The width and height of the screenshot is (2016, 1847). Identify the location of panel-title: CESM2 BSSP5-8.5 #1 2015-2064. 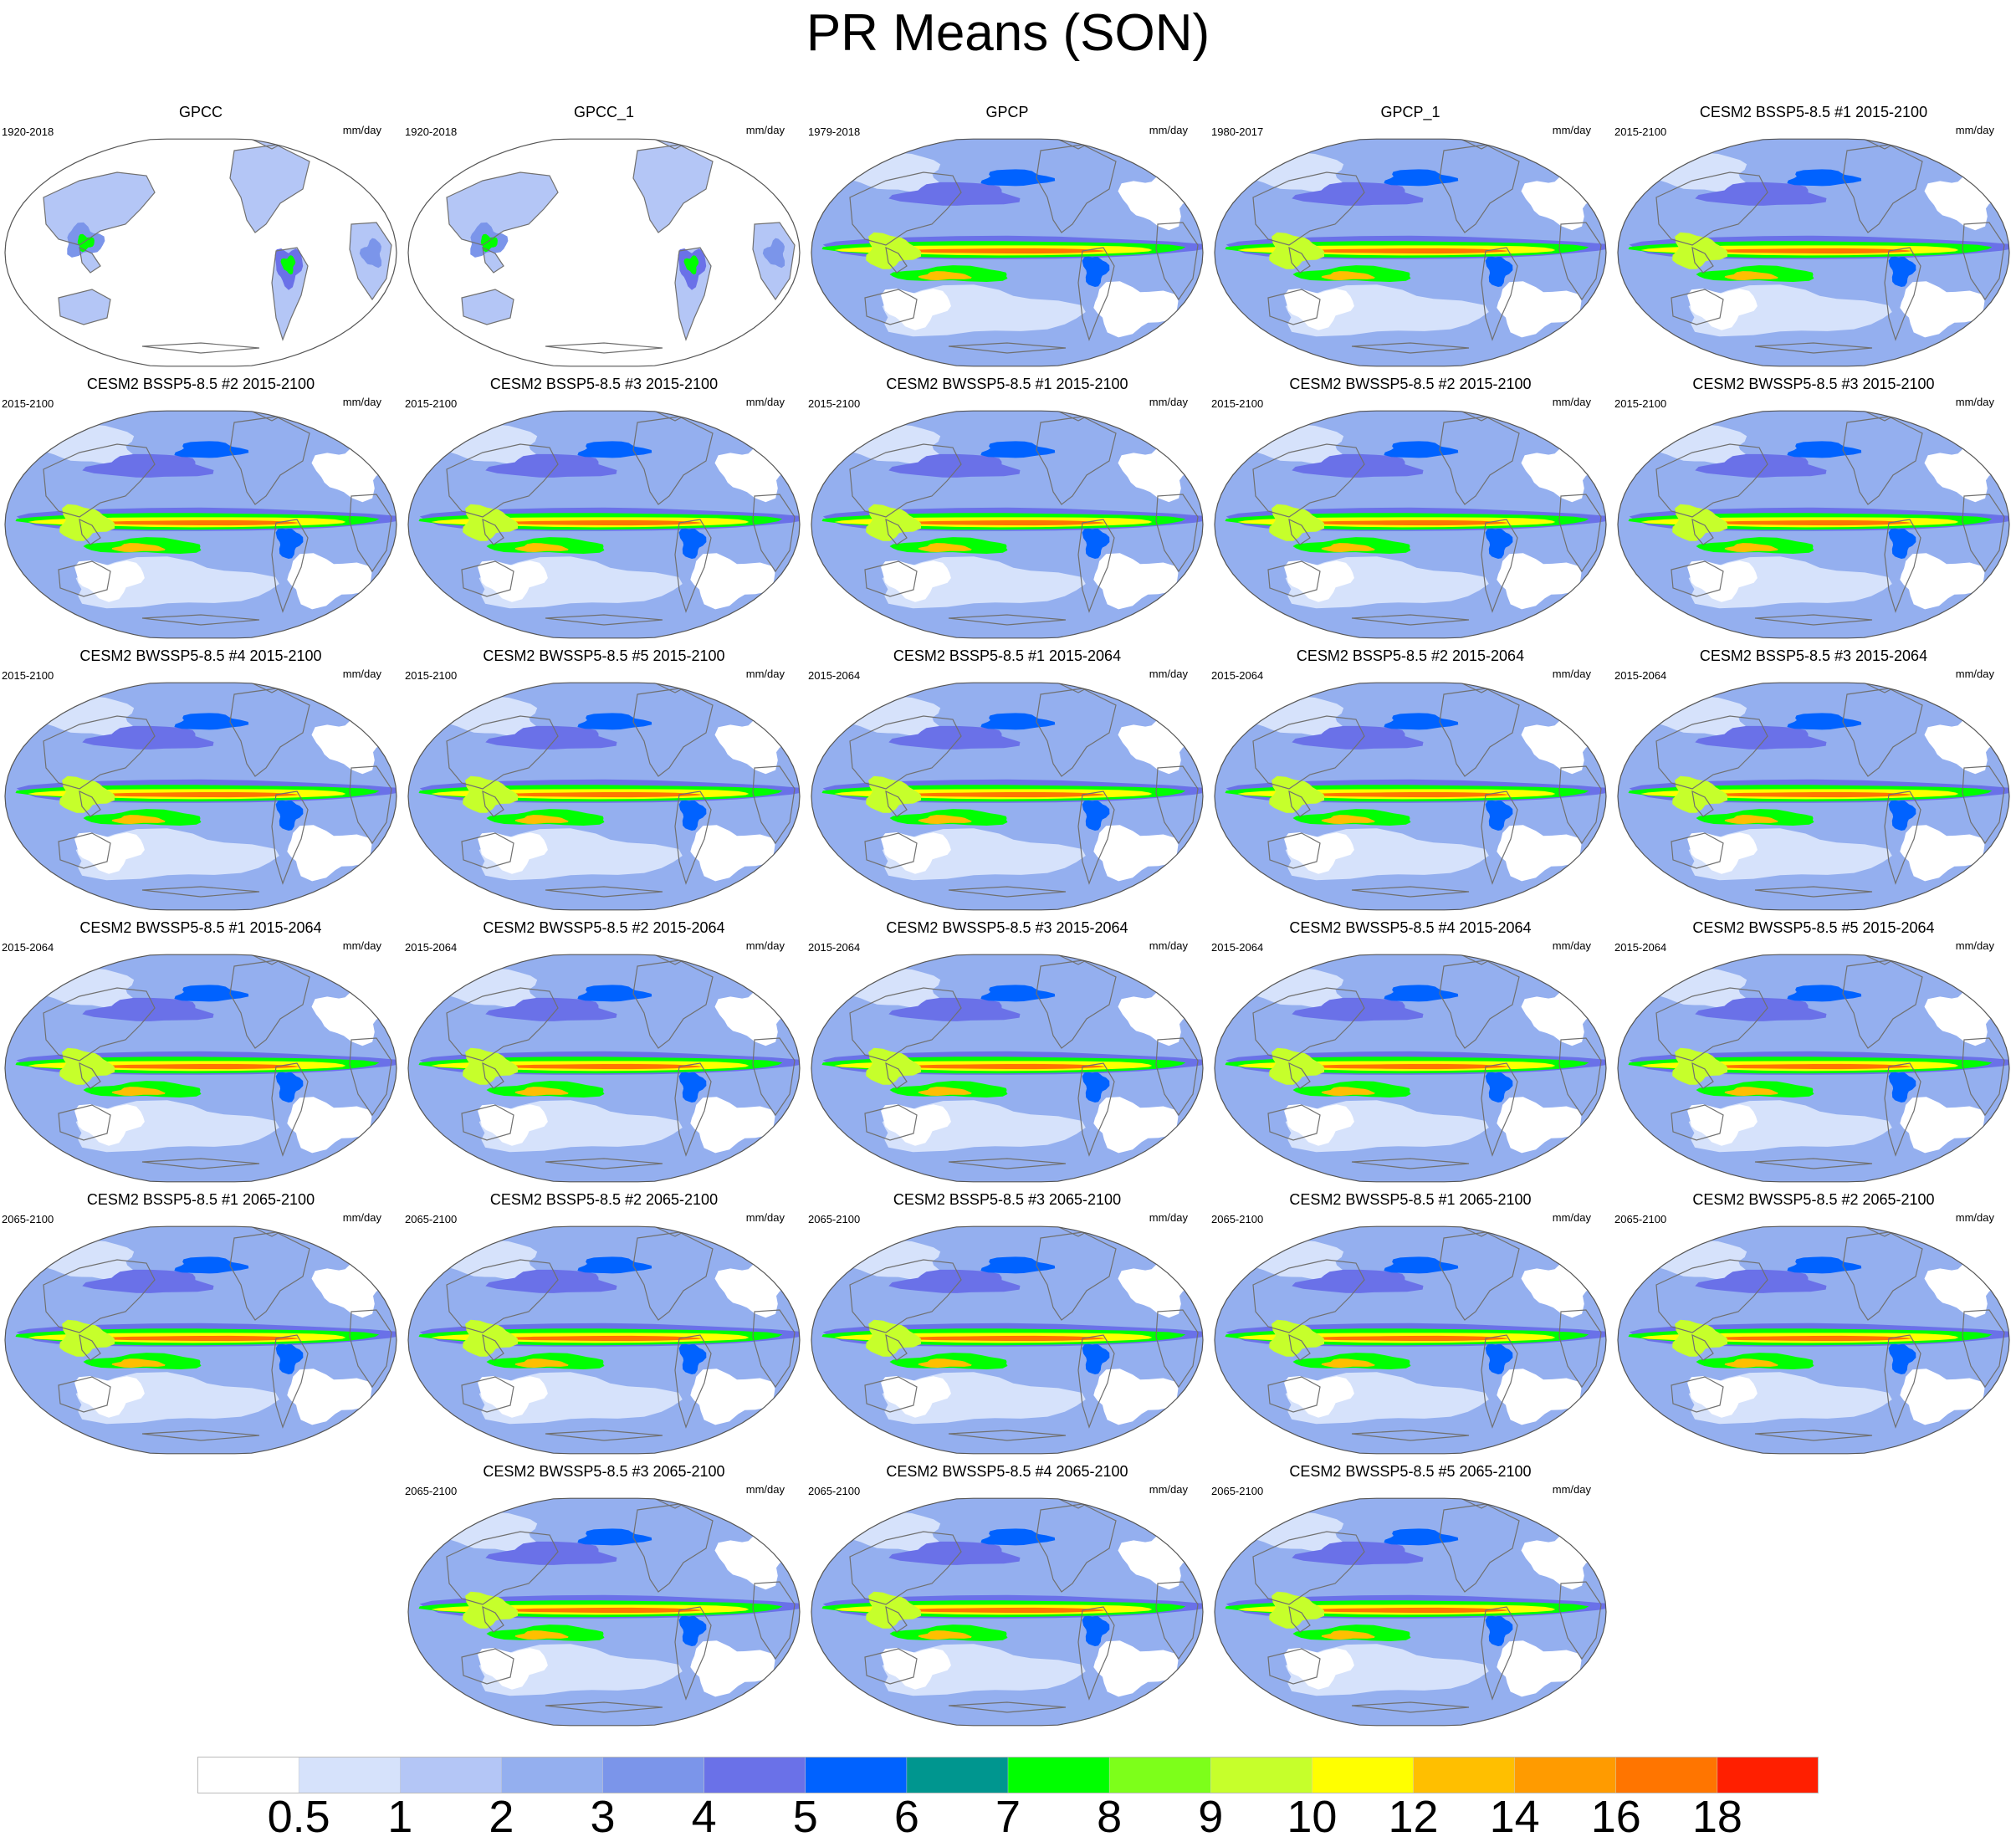
(1008, 655).